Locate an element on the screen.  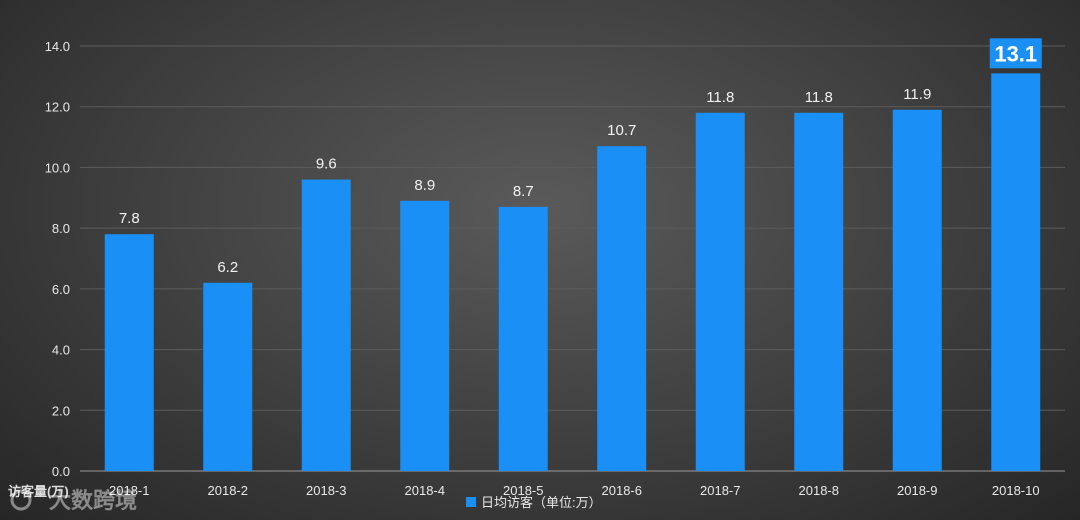
y-tick-label: 8.0 is located at coordinates (61, 228).